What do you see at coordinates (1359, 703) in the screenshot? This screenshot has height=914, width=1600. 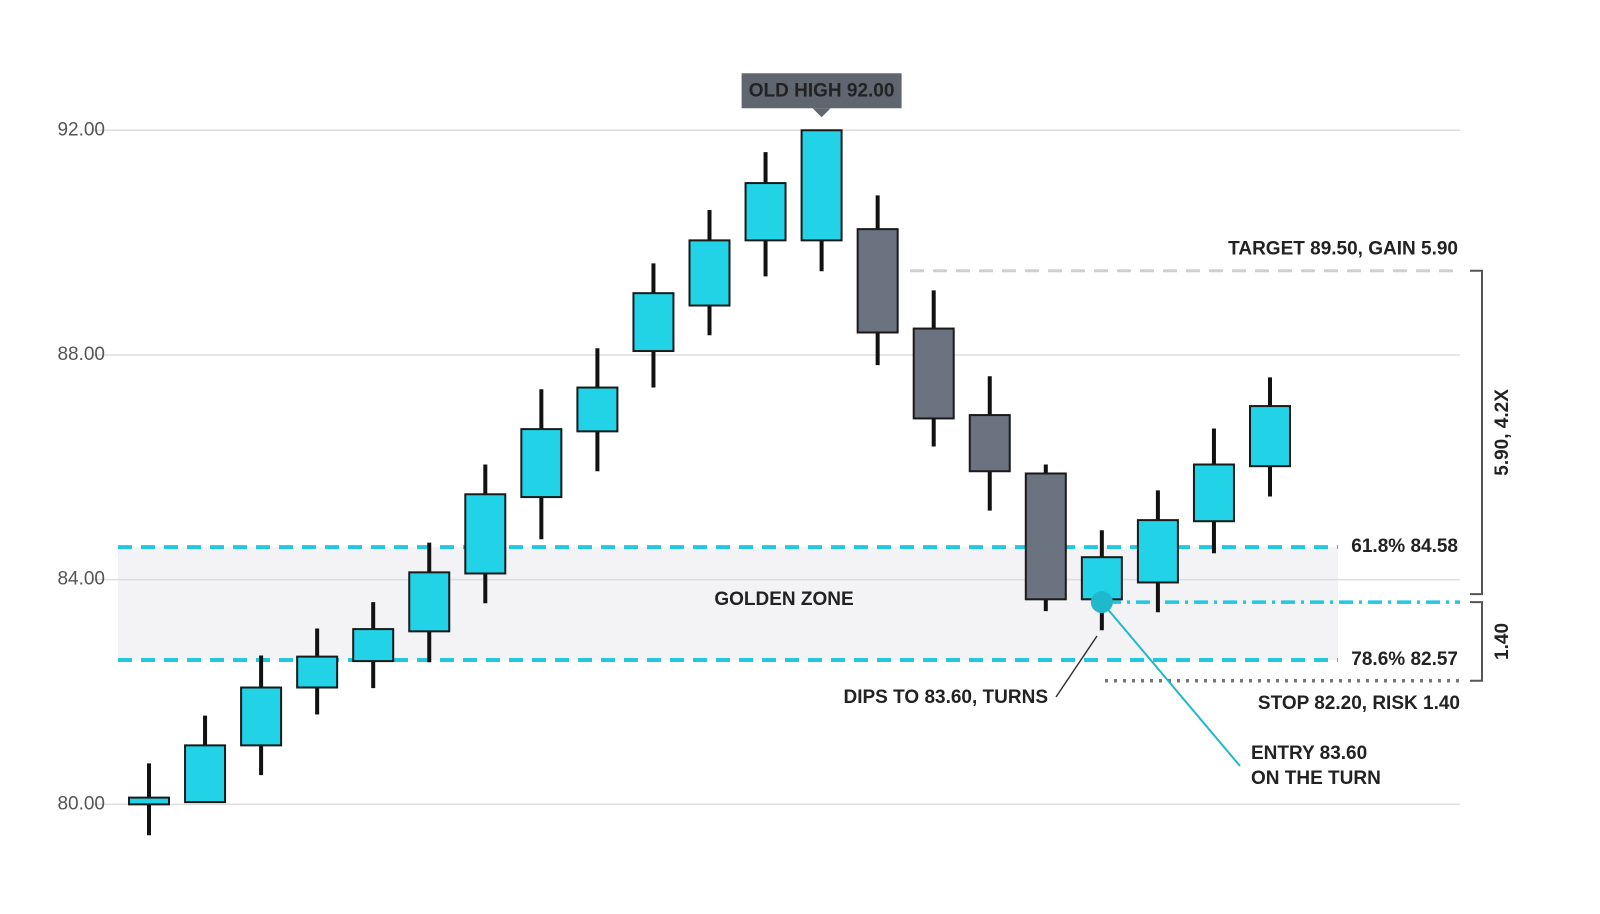 I see `level-label: STOP 82.20, RISK 1.40` at bounding box center [1359, 703].